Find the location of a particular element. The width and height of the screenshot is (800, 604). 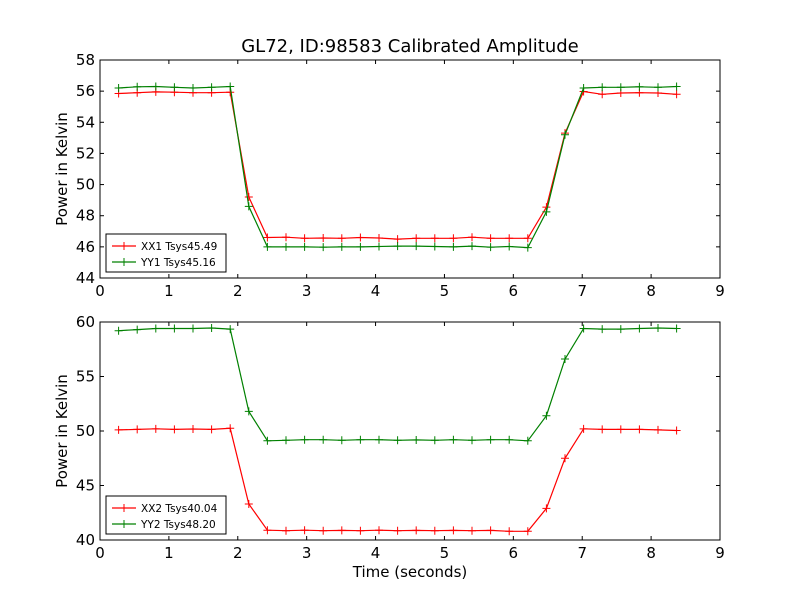

legend: XX1 Tsys45.49 YY1 Tsys45.16 is located at coordinates (166, 253).